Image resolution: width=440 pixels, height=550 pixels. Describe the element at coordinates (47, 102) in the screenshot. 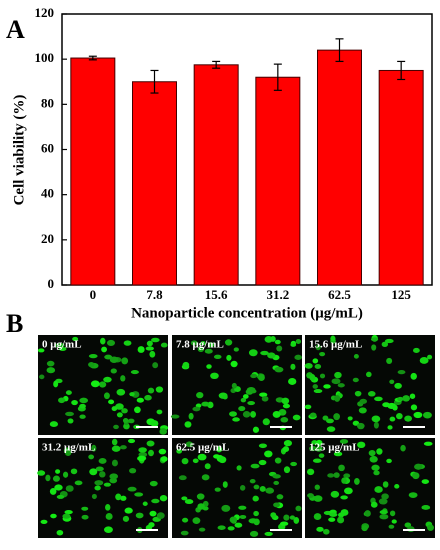

I see `y-tick-label: 80` at that location.